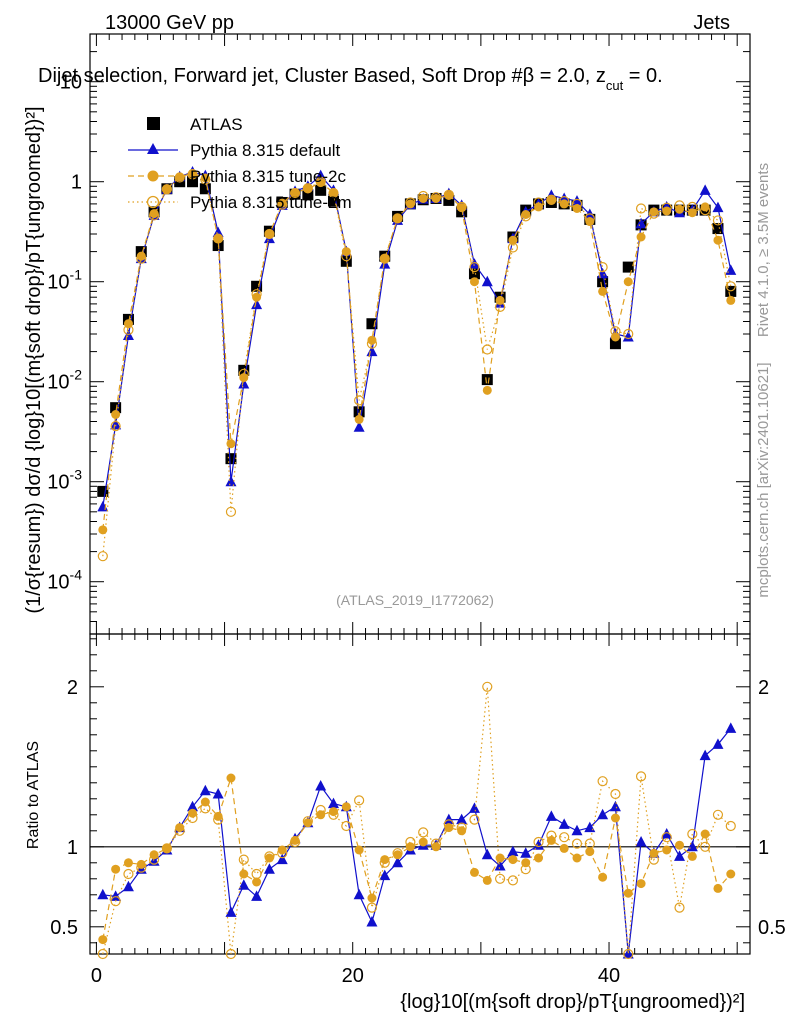  Describe the element at coordinates (763, 688) in the screenshot. I see `ratio-tick-label-2-right: 2` at that location.